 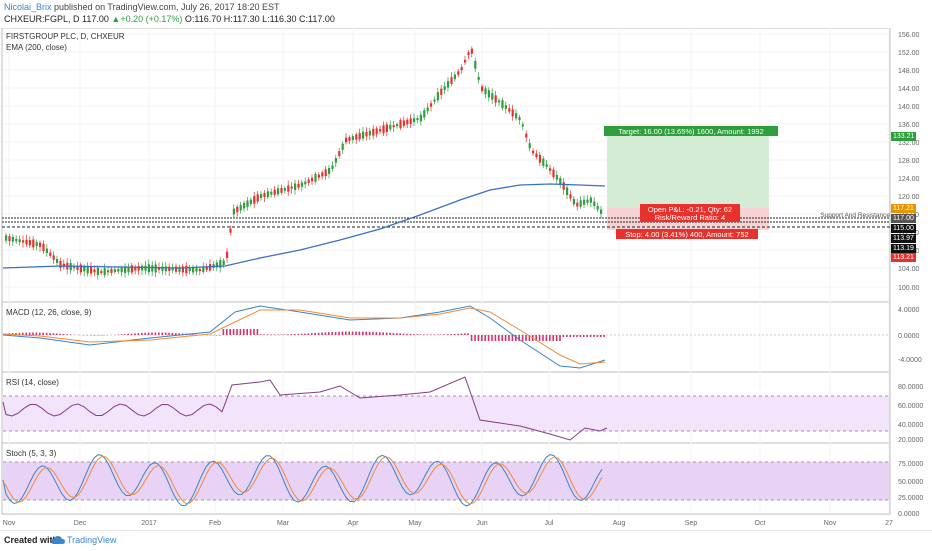 I want to click on time-tick: Nov, so click(x=830, y=523).